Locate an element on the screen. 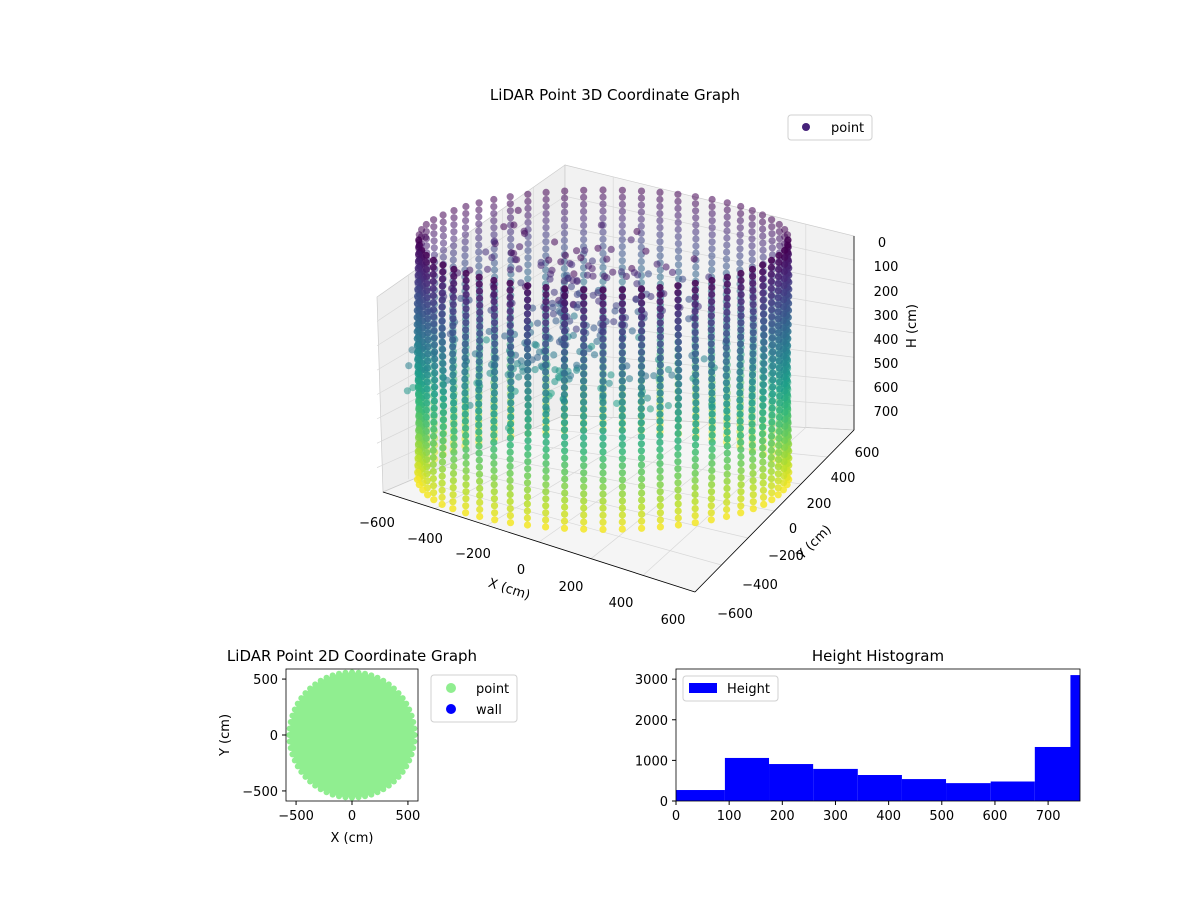 This screenshot has width=1200, height=904. x-tick-label-hist: 300 is located at coordinates (835, 816).